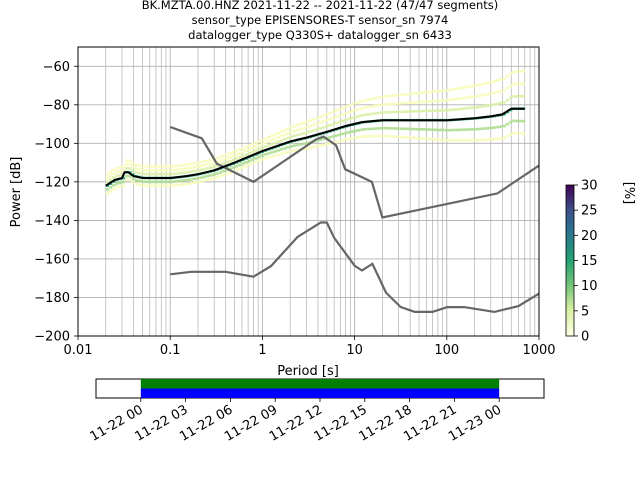 This screenshot has height=480, width=640. I want to click on mode-line, so click(315, 147).